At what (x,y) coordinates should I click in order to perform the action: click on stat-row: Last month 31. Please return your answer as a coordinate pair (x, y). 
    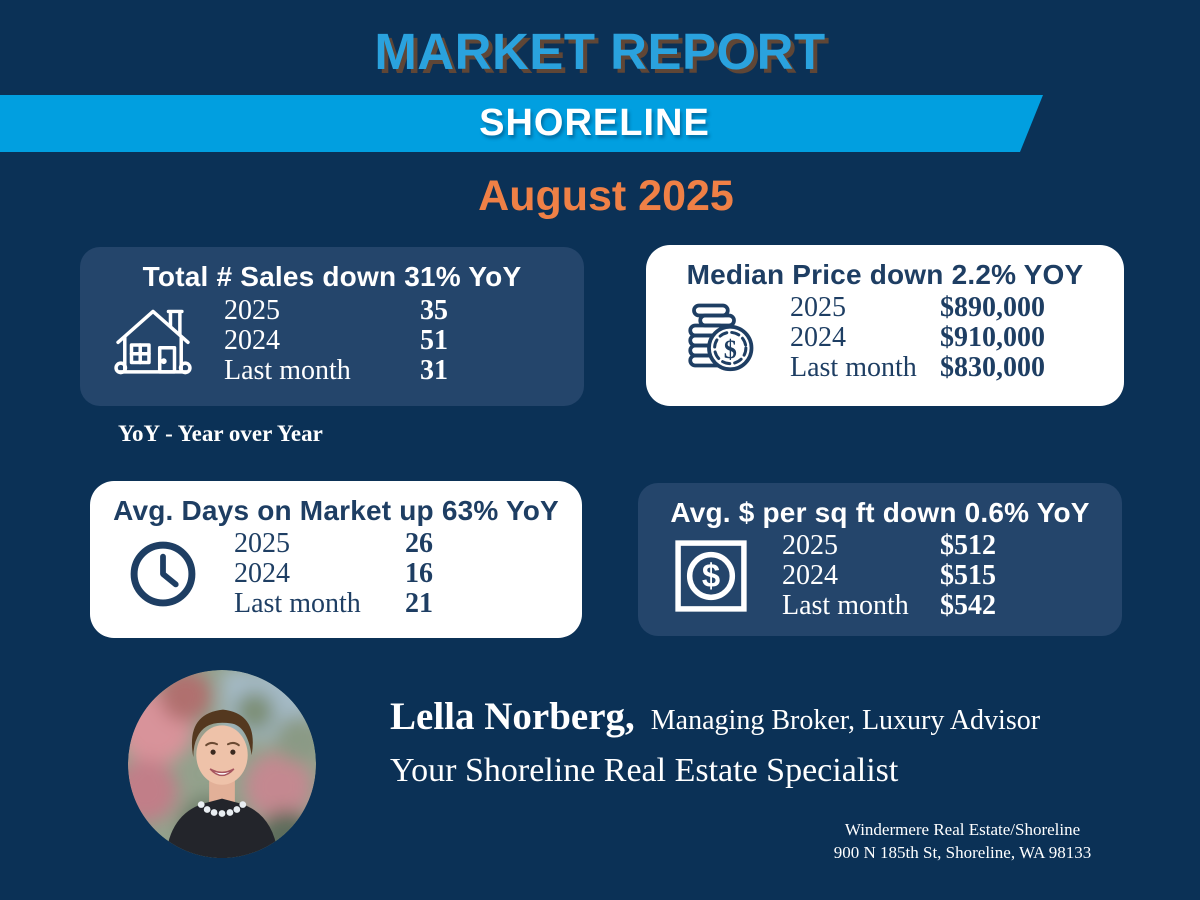
    Looking at the image, I should click on (336, 371).